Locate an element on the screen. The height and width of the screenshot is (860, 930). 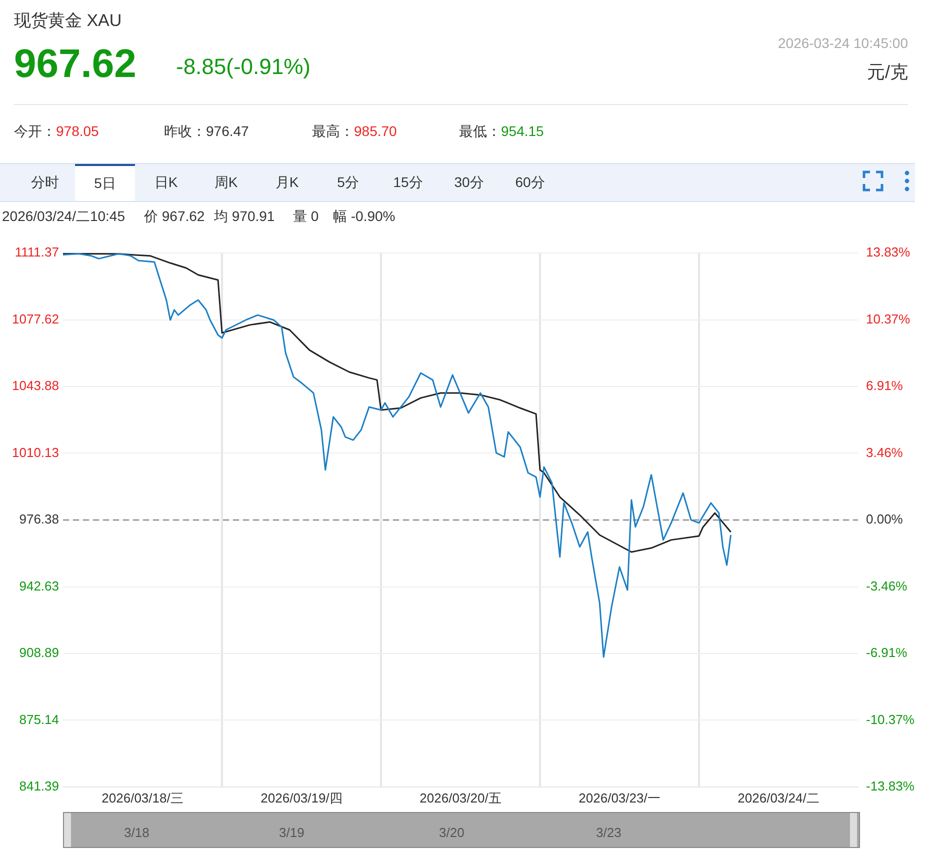
text: 月K is located at coordinates (287, 182).